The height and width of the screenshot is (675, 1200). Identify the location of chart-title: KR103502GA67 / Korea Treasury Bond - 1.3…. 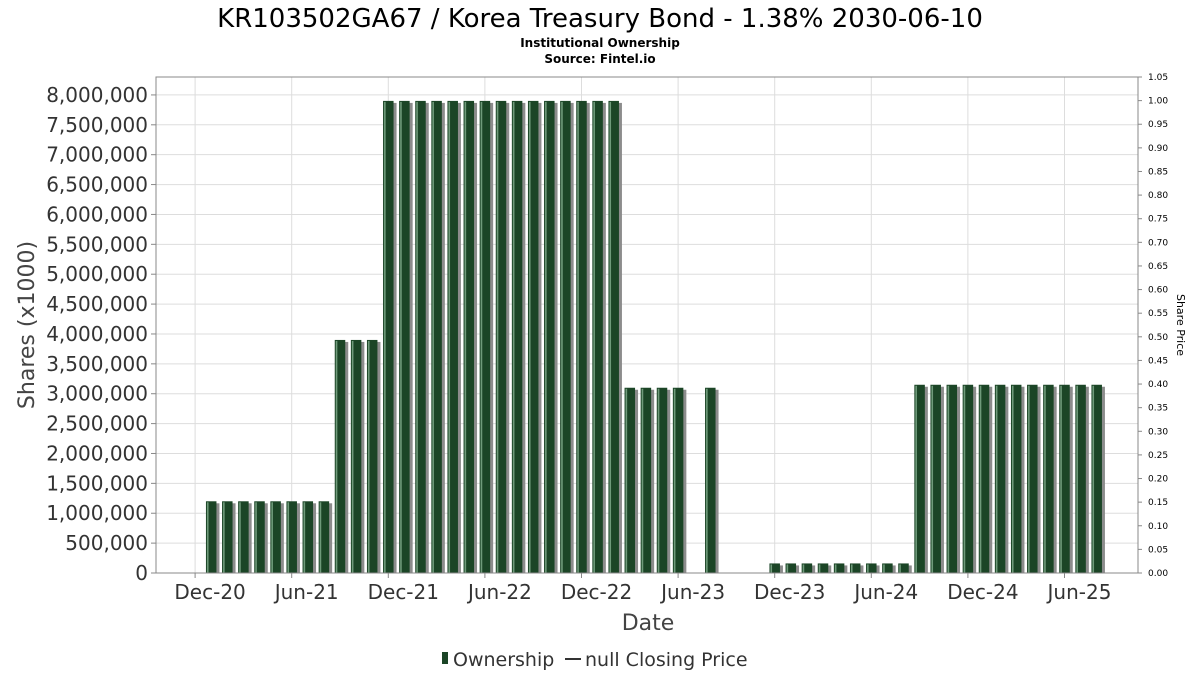
(600, 19).